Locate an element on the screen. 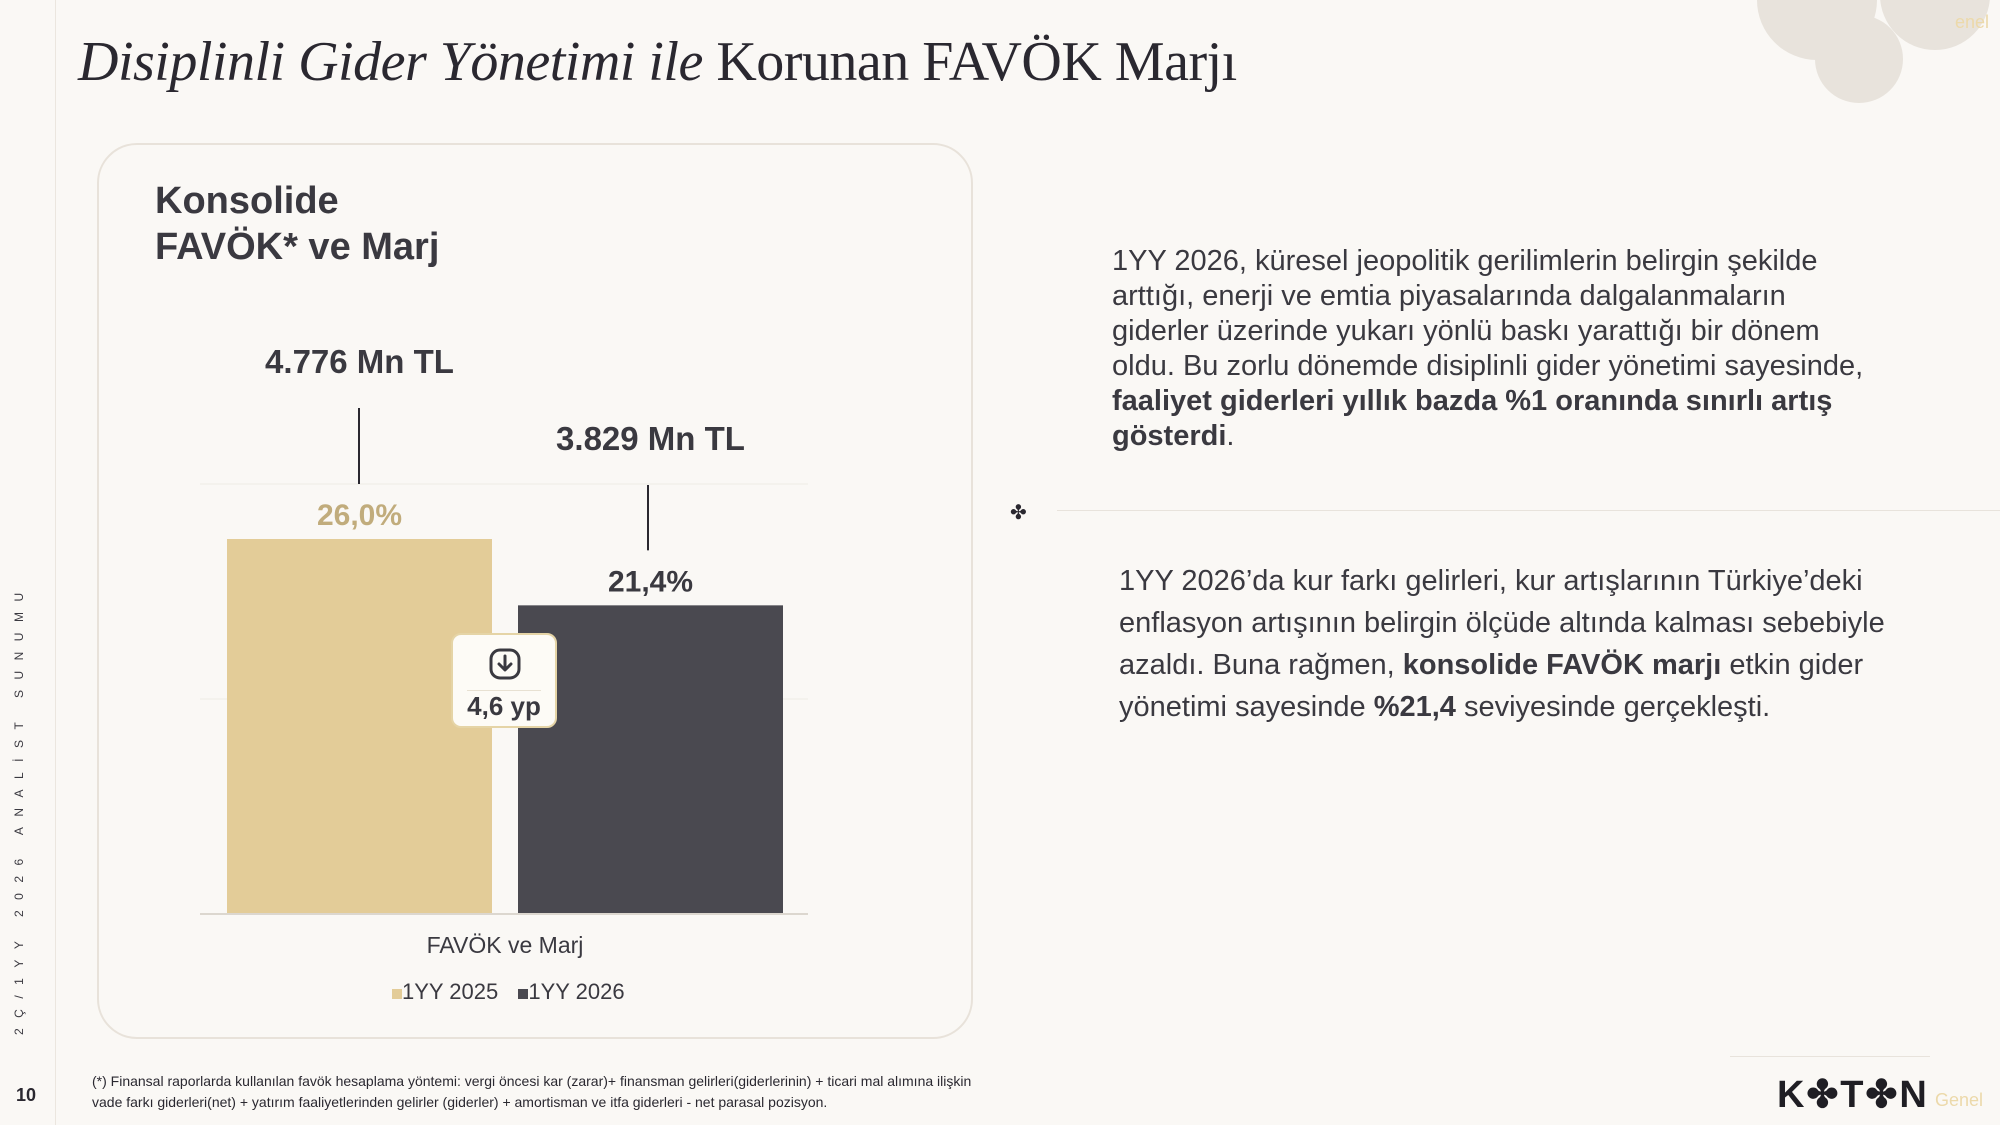 The image size is (2000, 1125). value-label: 4.776 Mn TL is located at coordinates (359, 361).